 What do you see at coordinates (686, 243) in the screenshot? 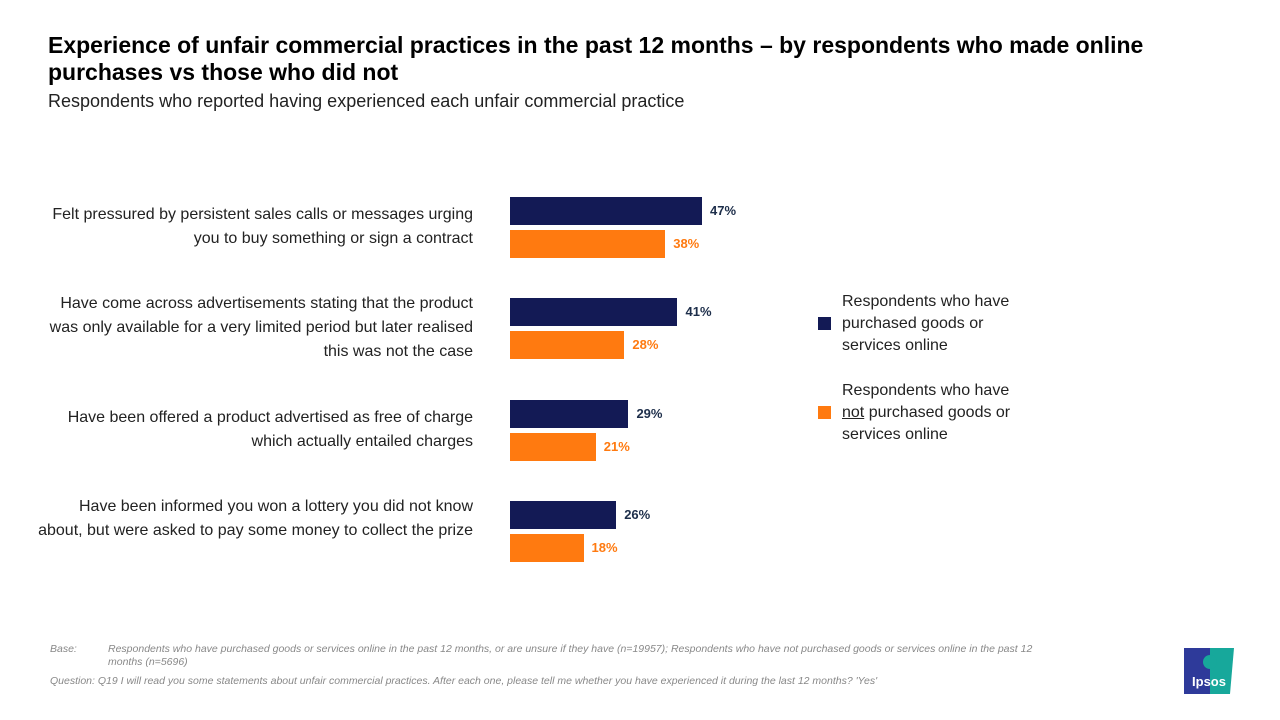
I see `data-label: 38%` at bounding box center [686, 243].